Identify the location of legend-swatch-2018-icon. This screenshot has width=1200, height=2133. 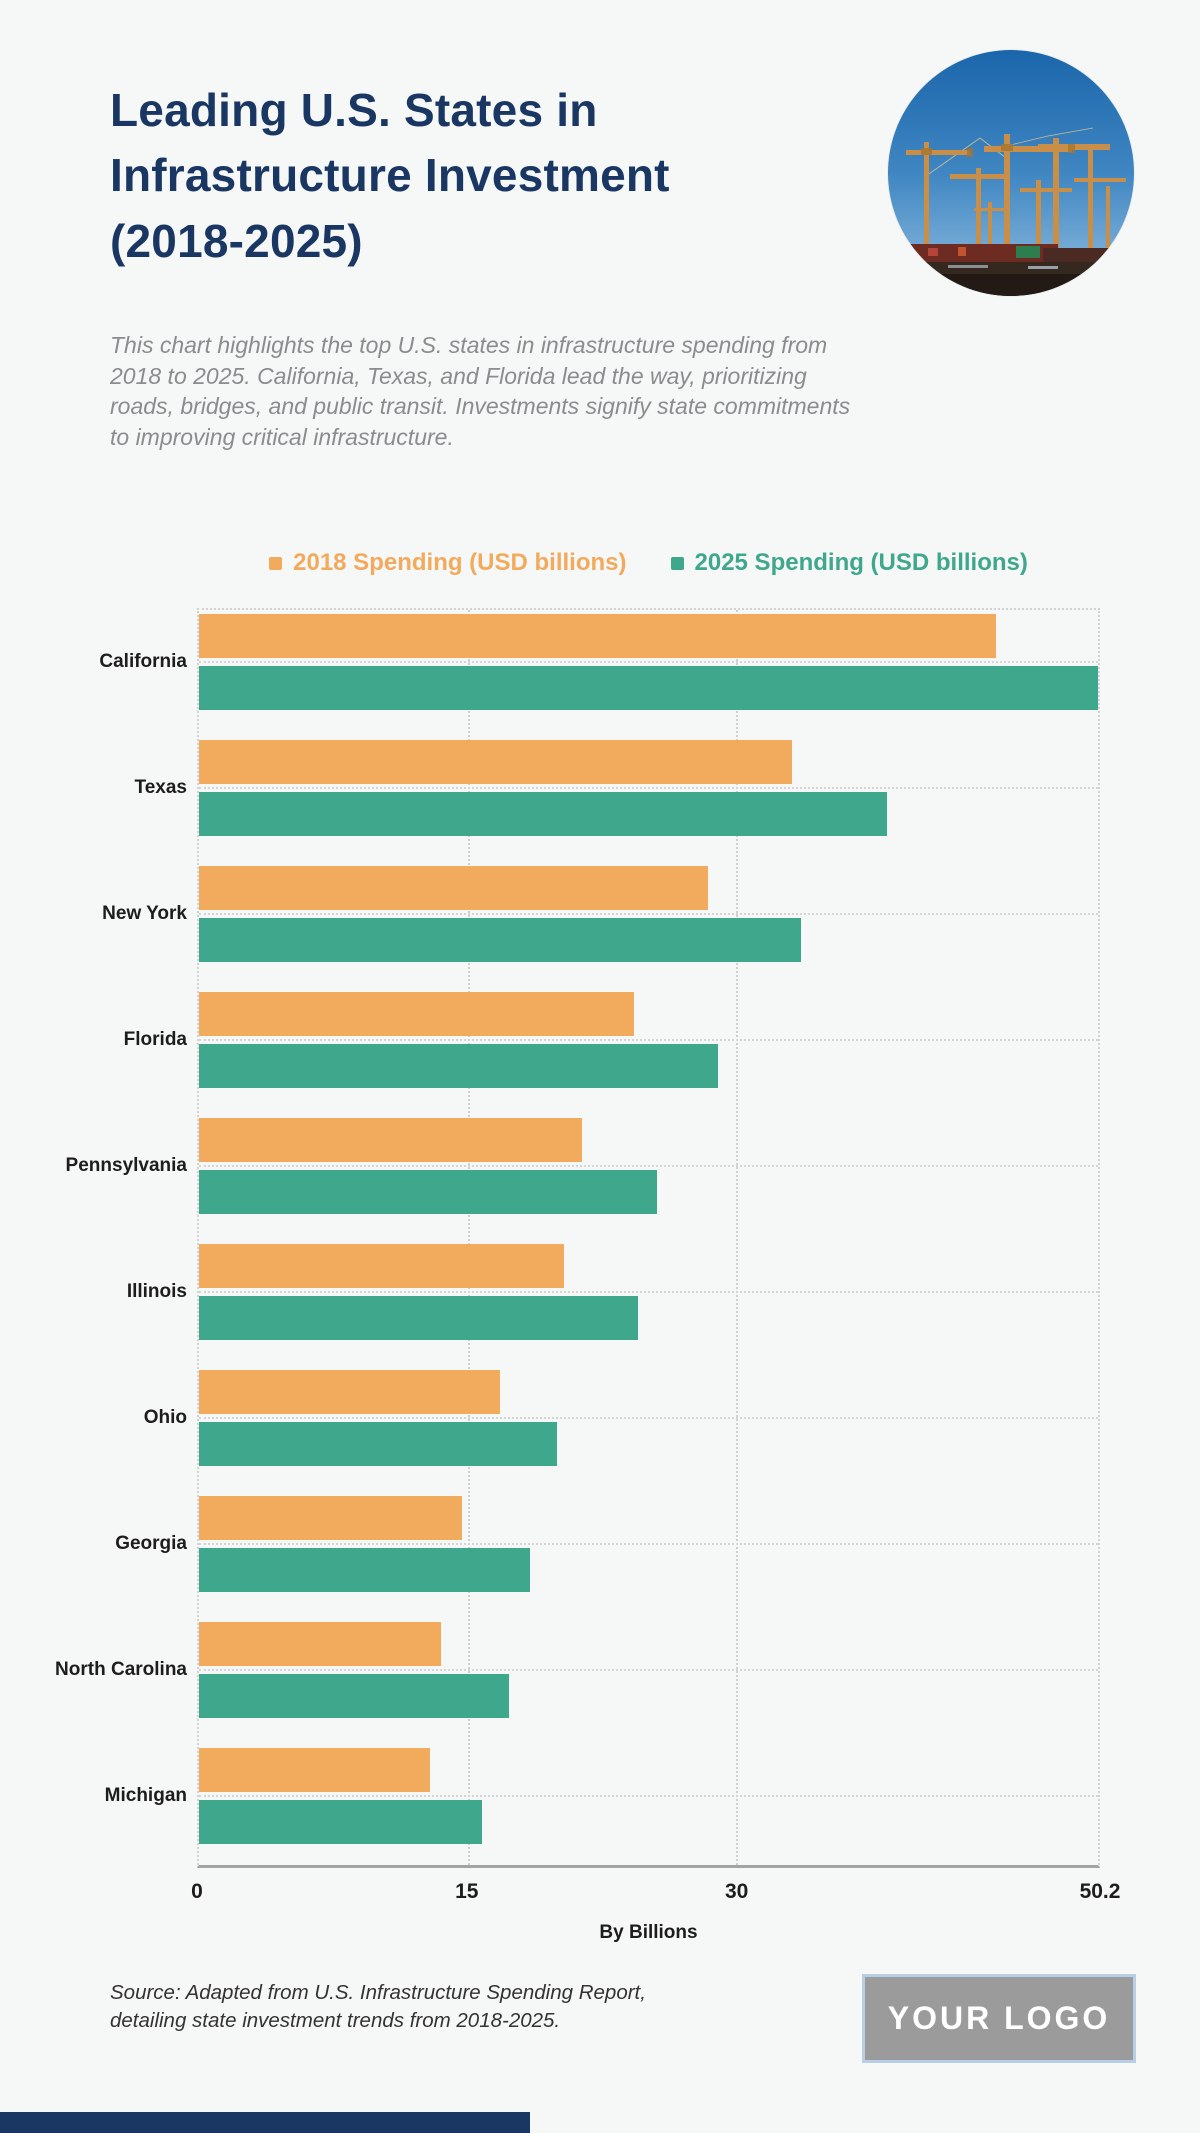
(276, 563).